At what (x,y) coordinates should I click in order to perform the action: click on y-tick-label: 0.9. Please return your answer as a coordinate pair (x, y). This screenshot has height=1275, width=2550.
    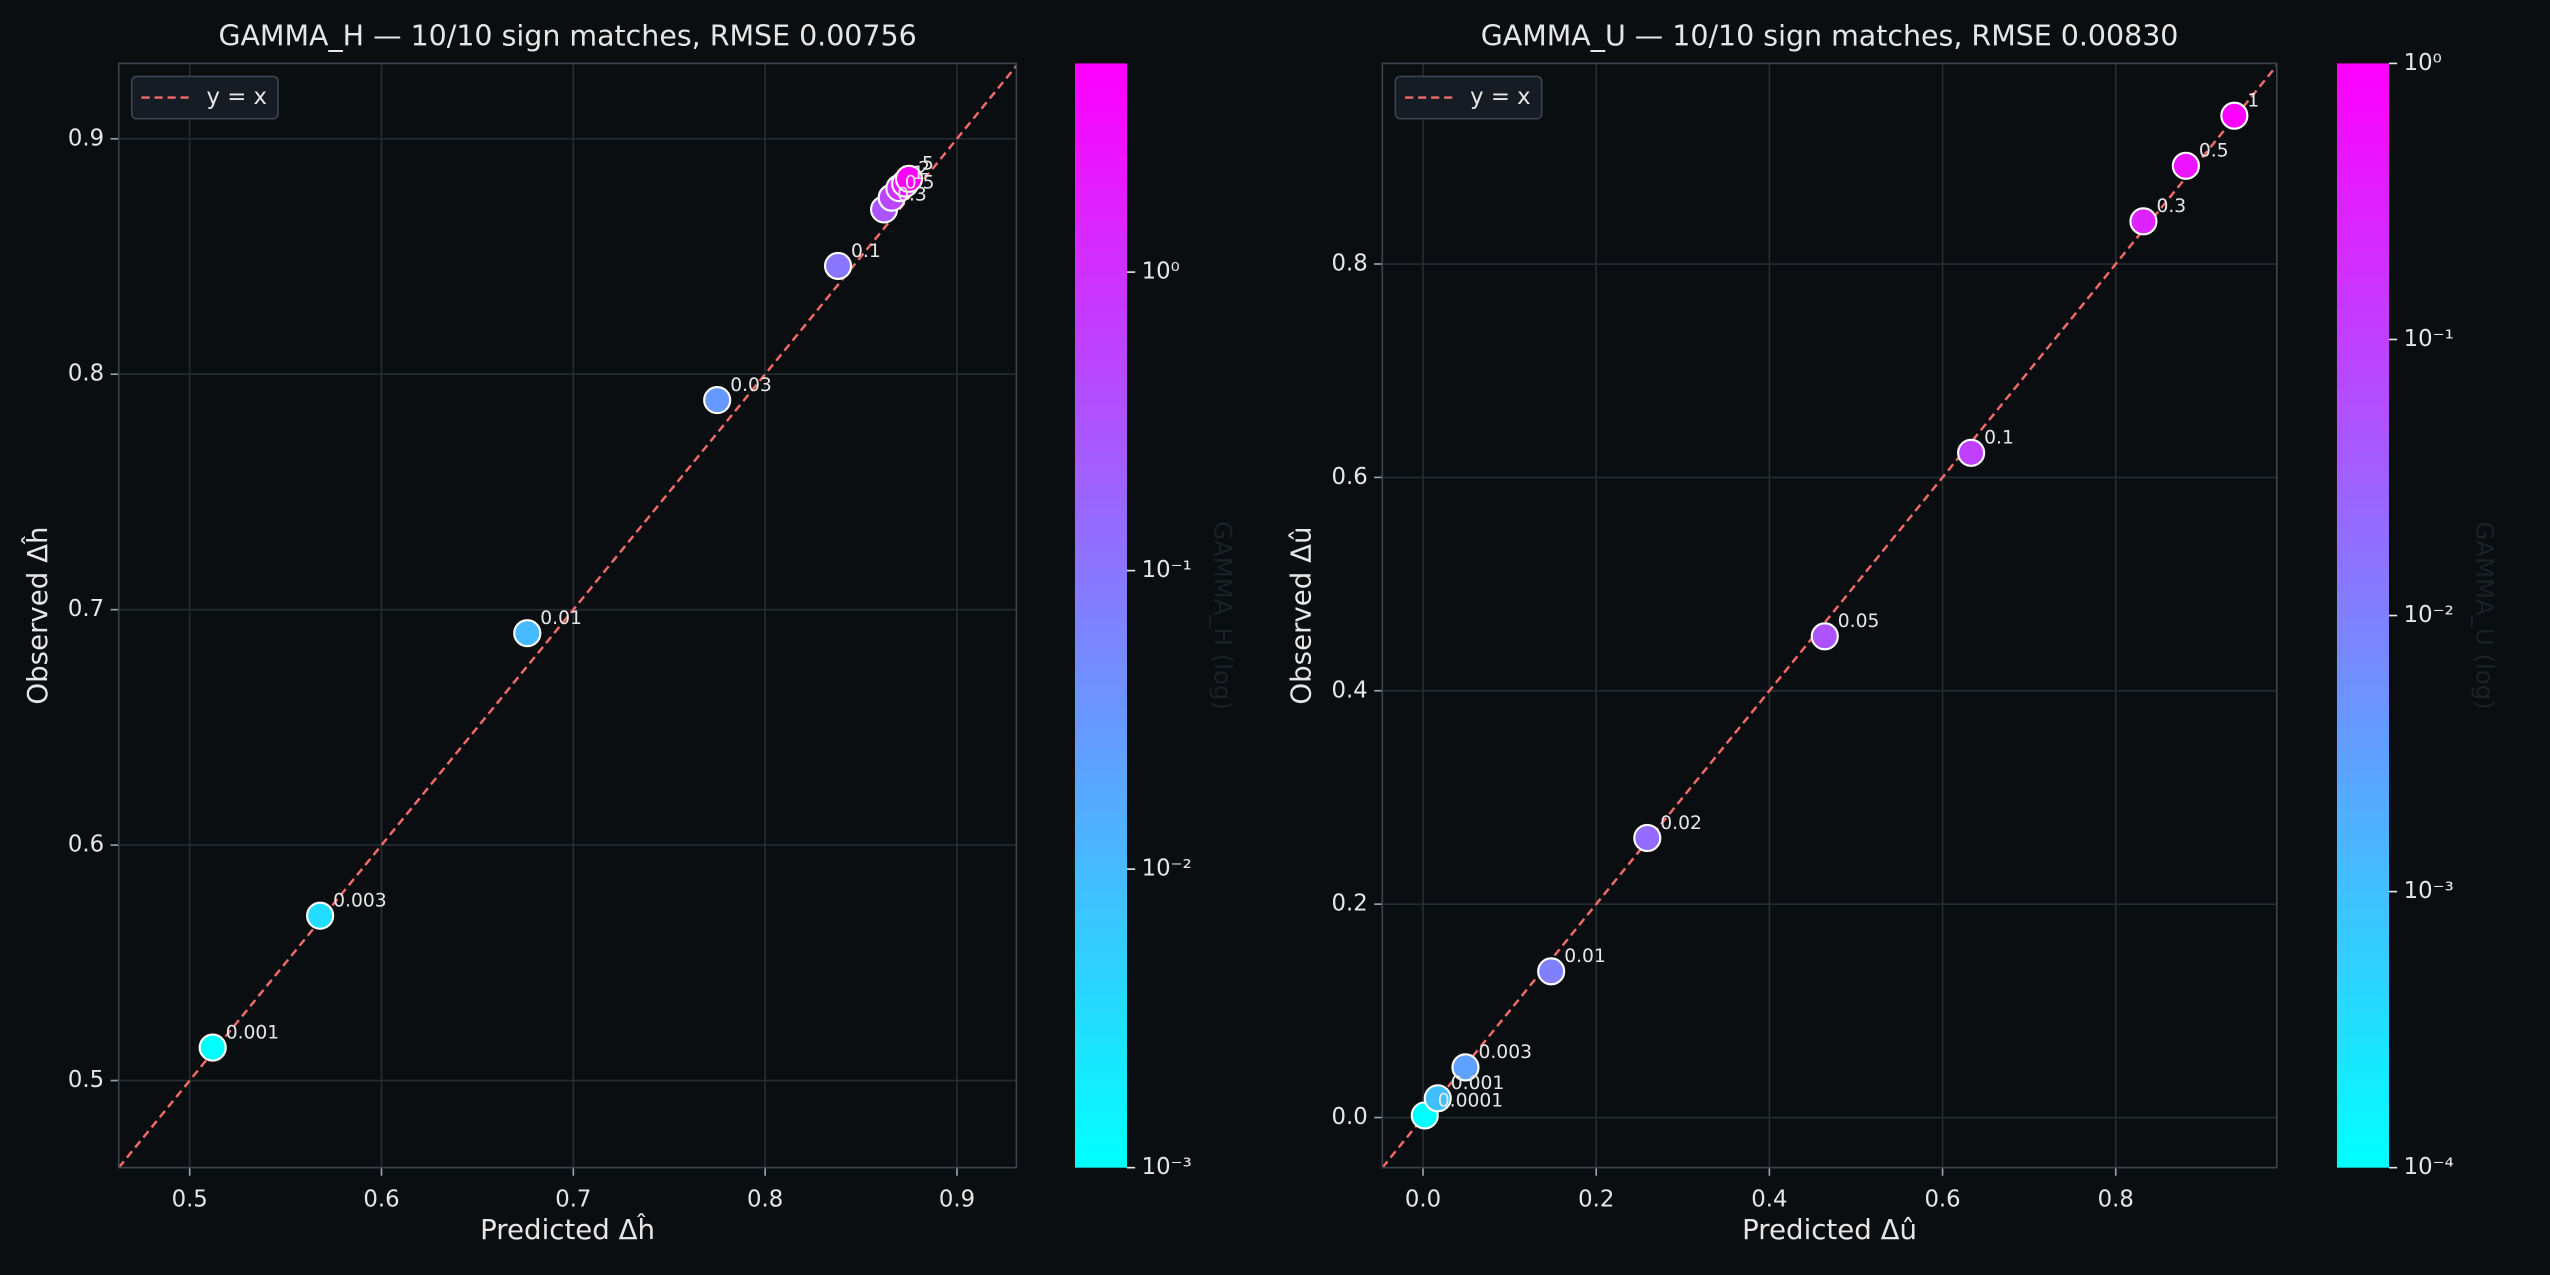
    Looking at the image, I should click on (86, 138).